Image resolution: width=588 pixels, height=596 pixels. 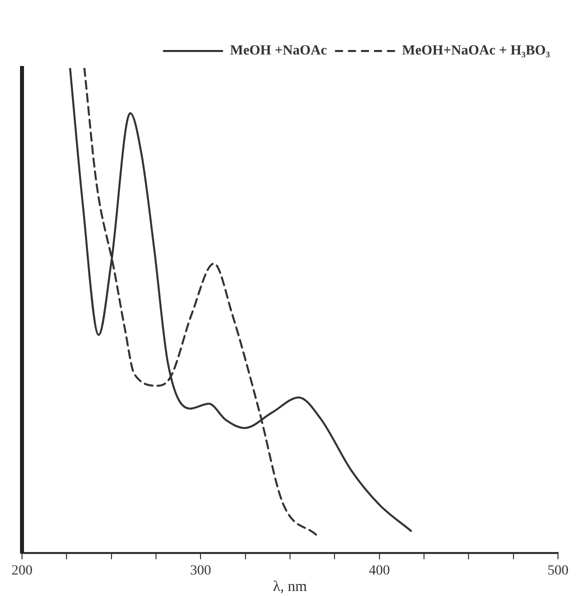 I want to click on x-tick-label: 400, so click(x=379, y=570).